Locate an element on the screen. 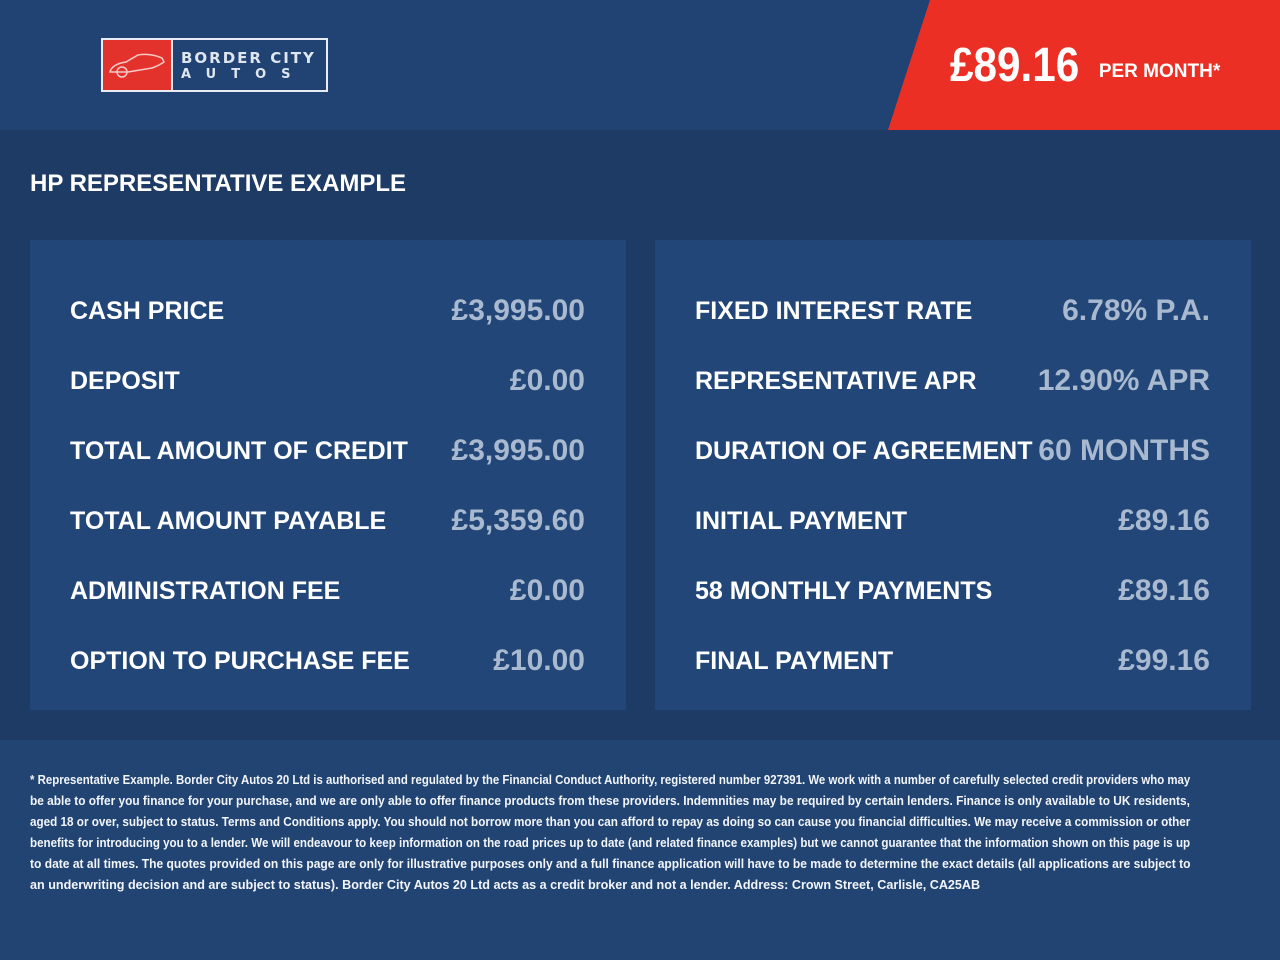  row-label: 58 MONTHLY PAYMENTS is located at coordinates (844, 590).